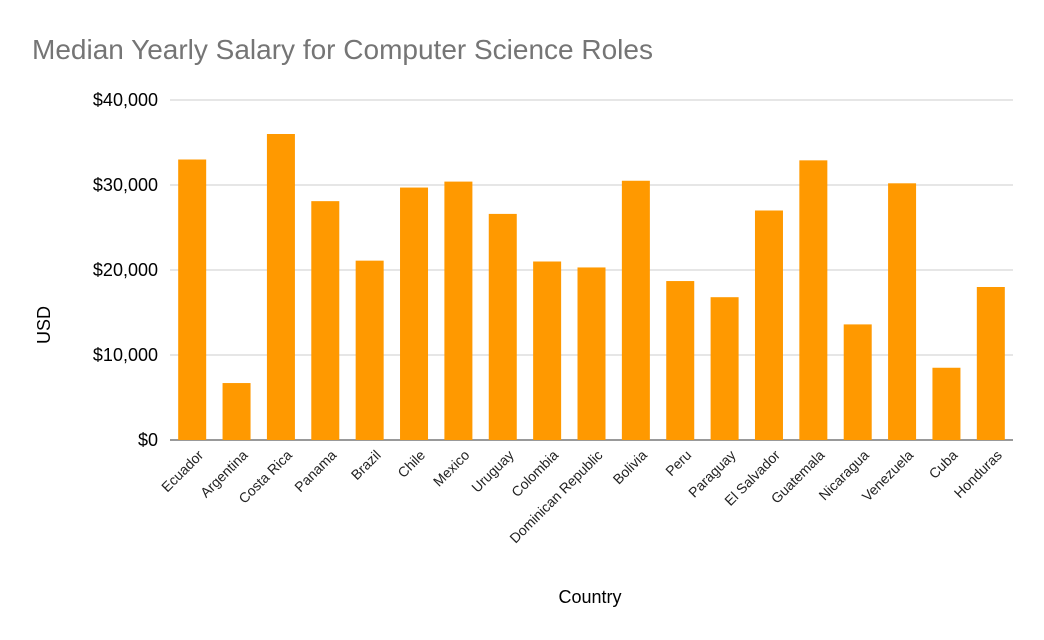 This screenshot has width=1044, height=640. Describe the element at coordinates (990, 363) in the screenshot. I see `bar-honduras` at that location.